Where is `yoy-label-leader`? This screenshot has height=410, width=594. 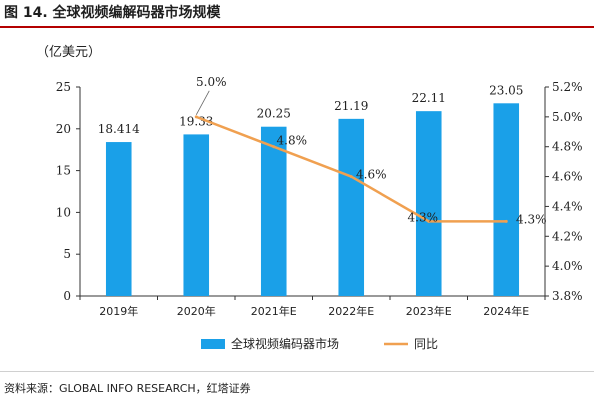
yoy-label-leader is located at coordinates (202, 103).